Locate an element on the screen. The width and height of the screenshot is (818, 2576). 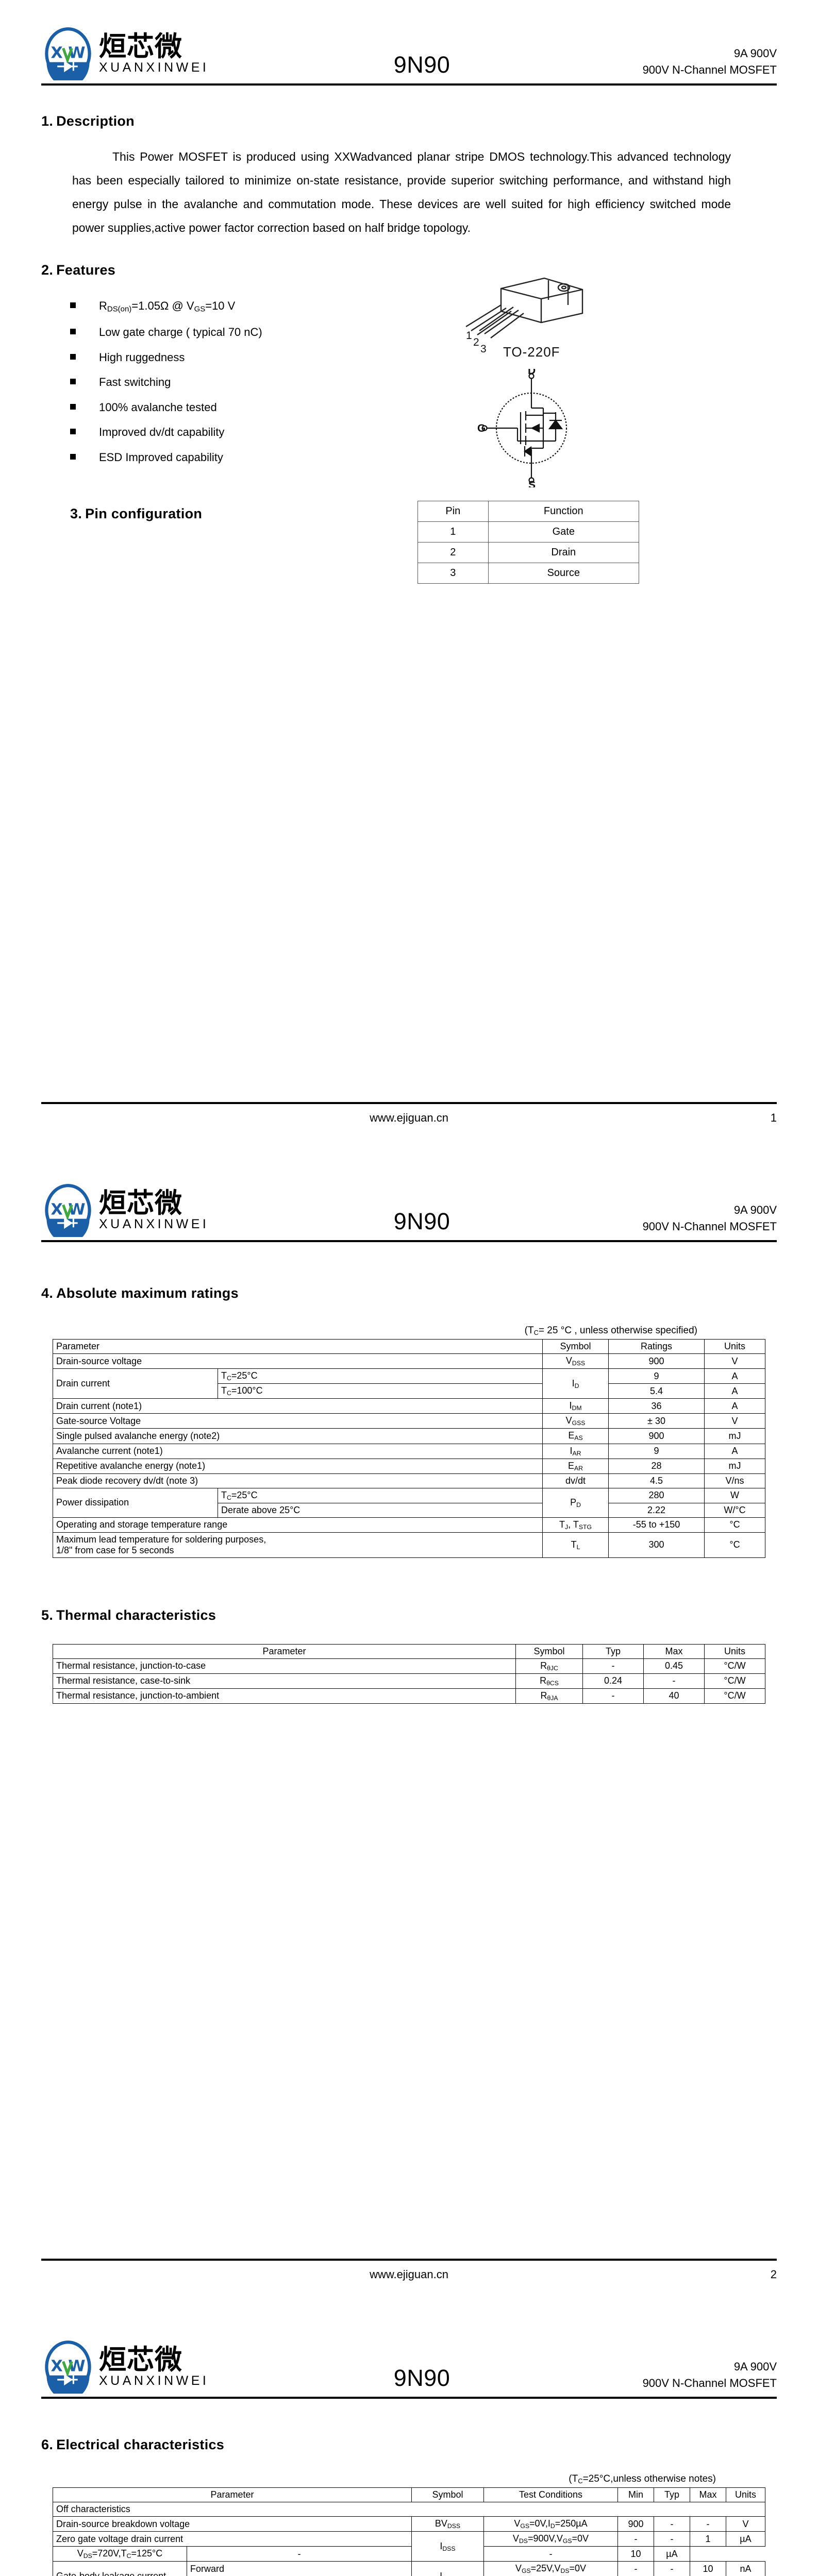
thermal-cell: RθCS is located at coordinates (549, 1681).